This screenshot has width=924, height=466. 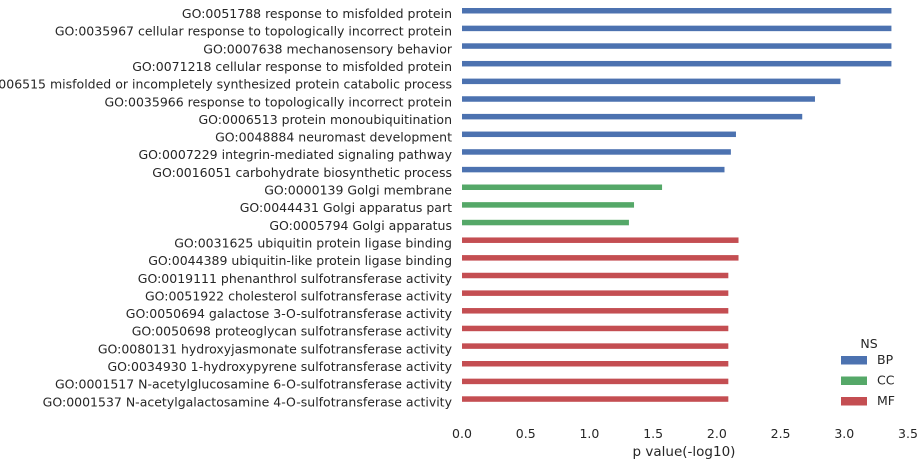 What do you see at coordinates (526, 433) in the screenshot?
I see `x-tick-label: 0.5` at bounding box center [526, 433].